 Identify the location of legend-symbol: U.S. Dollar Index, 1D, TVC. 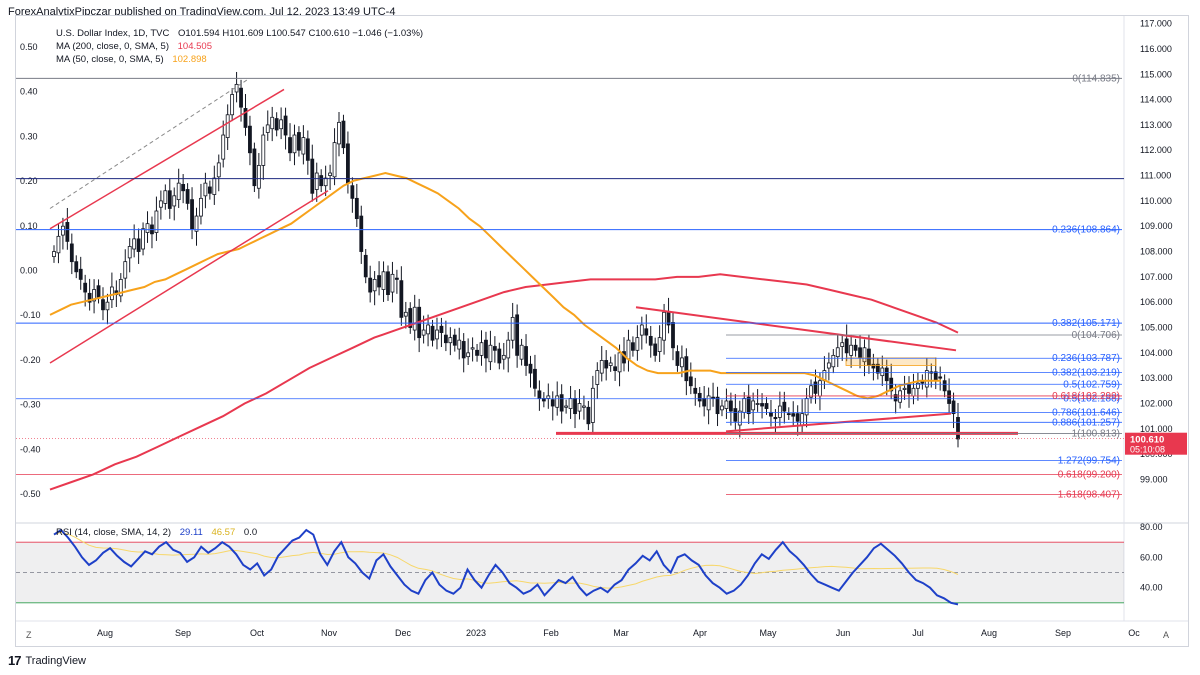
(113, 33).